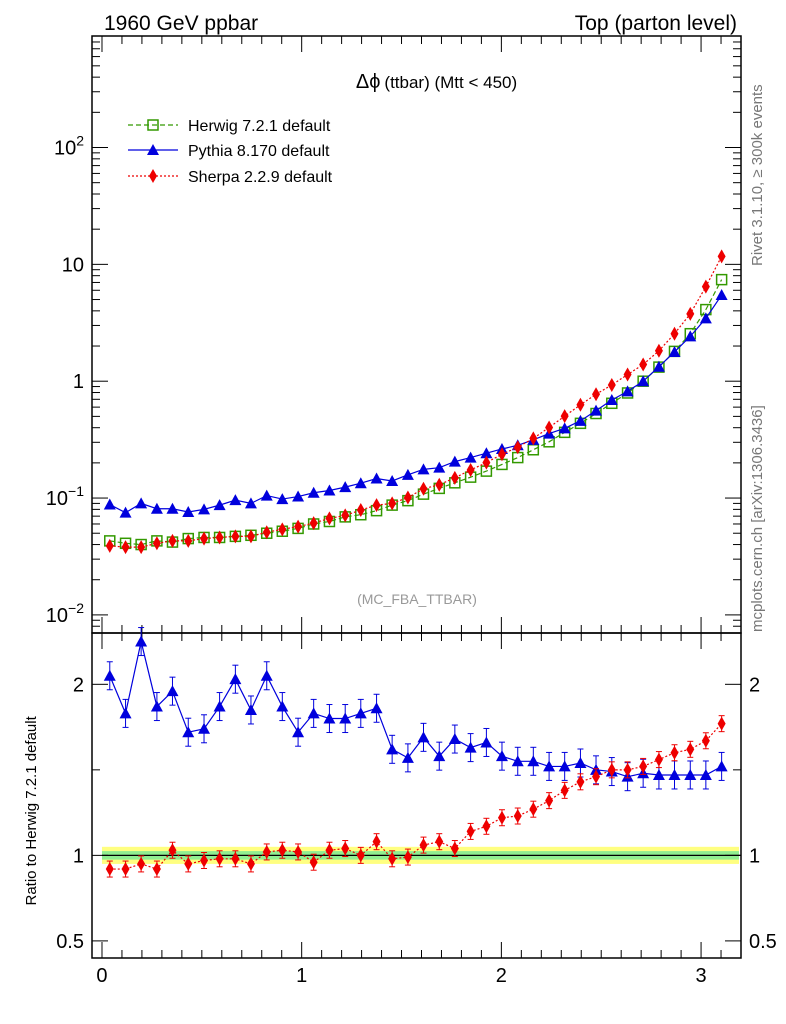 The width and height of the screenshot is (786, 1024). Describe the element at coordinates (73, 265) in the screenshot. I see `main-ytick-label: 10` at that location.